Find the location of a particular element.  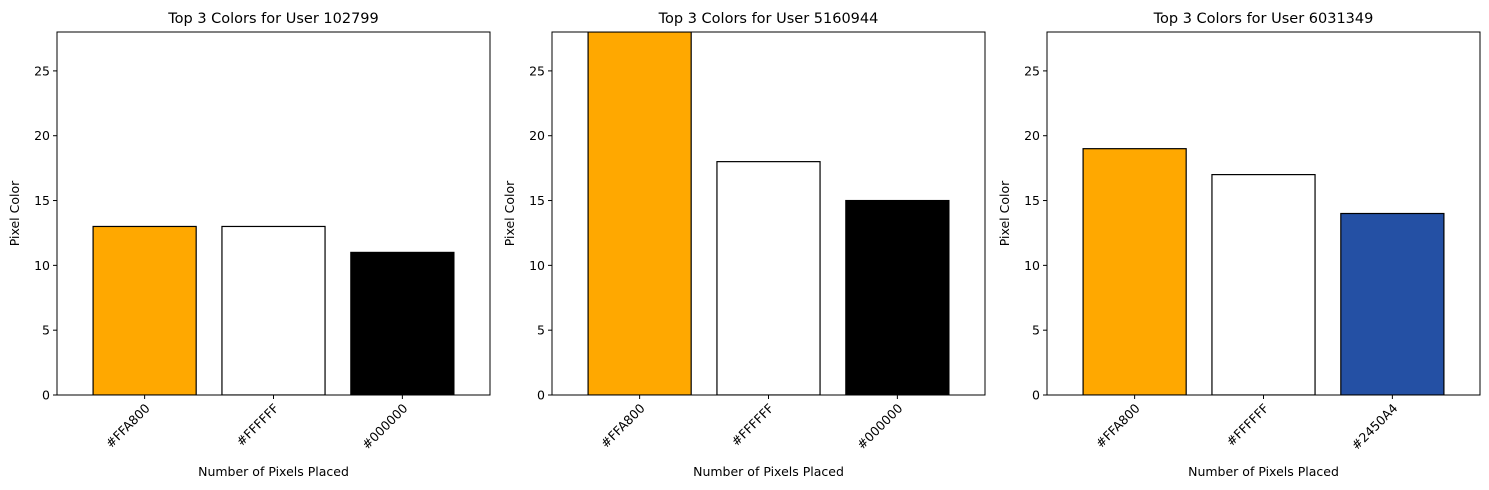

chart-title: Top 3 Colors for User 102799 is located at coordinates (273, 19).